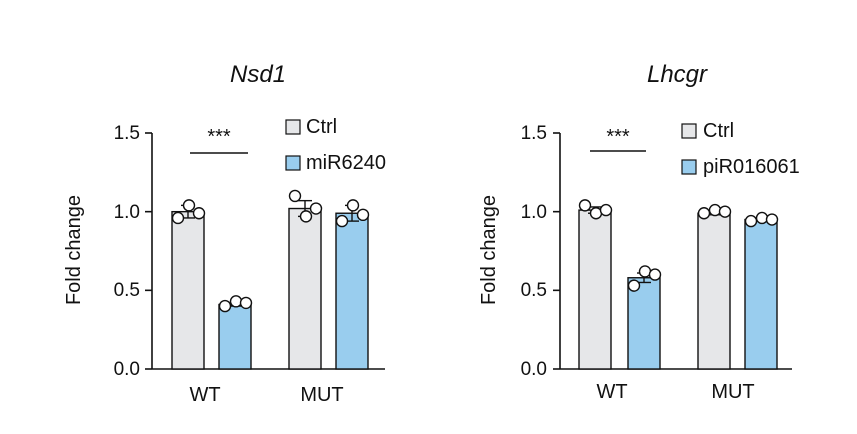 This screenshot has width=857, height=434. What do you see at coordinates (677, 74) in the screenshot?
I see `chart-title: Lhcgr` at bounding box center [677, 74].